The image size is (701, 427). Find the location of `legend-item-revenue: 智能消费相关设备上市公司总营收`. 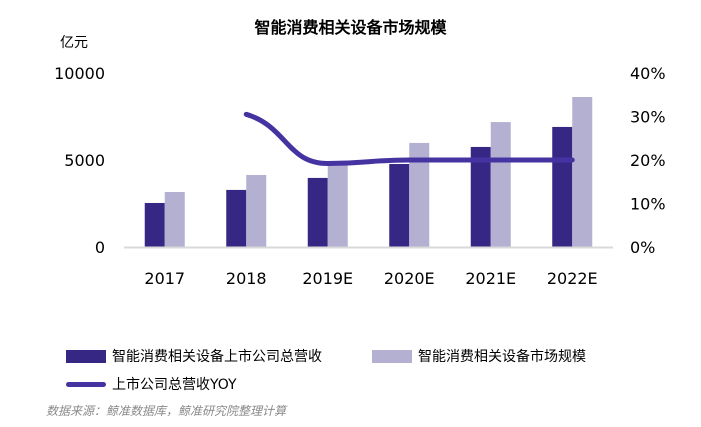

legend-item-revenue: 智能消费相关设备上市公司总营收 is located at coordinates (194, 356).